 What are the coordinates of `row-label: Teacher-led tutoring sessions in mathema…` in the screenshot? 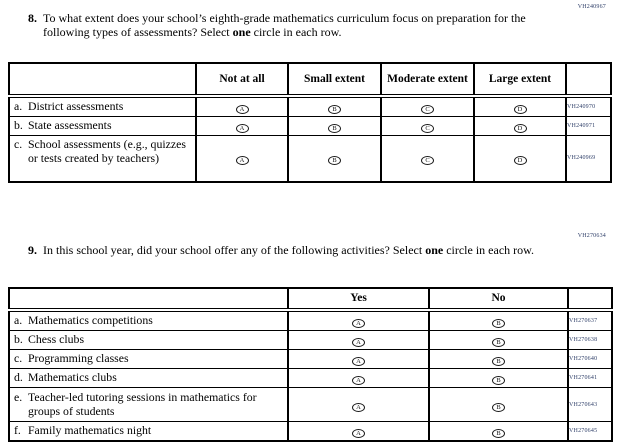 It's located at (142, 403).